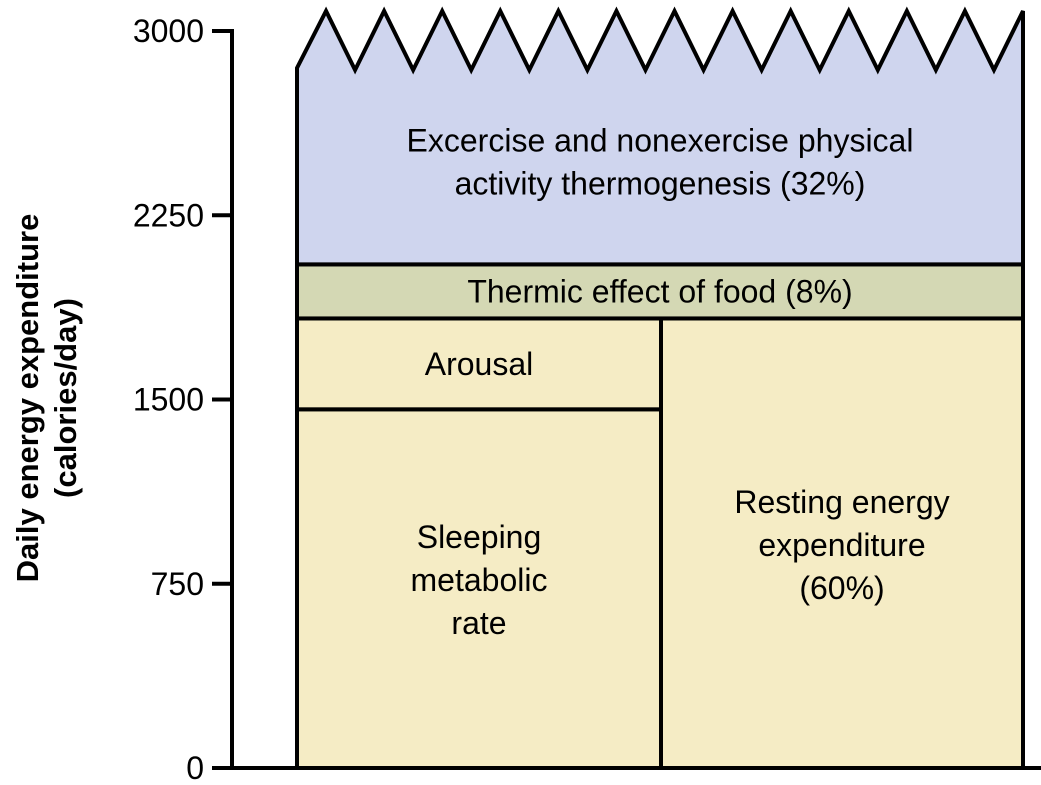  What do you see at coordinates (168, 31) in the screenshot?
I see `y-tick-label: 3000` at bounding box center [168, 31].